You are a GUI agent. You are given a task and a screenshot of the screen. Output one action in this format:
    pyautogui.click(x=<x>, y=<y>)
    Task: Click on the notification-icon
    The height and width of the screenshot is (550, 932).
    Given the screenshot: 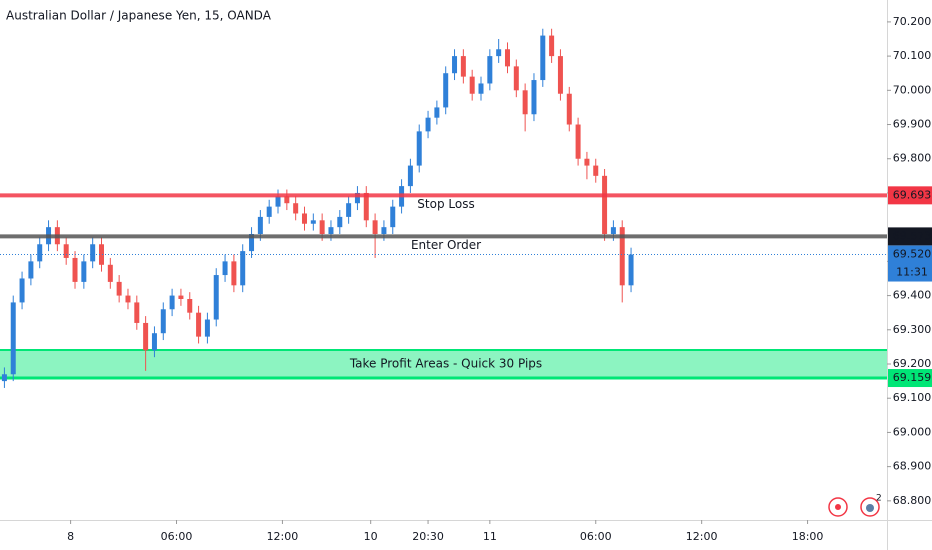 What is the action you would take?
    pyautogui.click(x=870, y=507)
    